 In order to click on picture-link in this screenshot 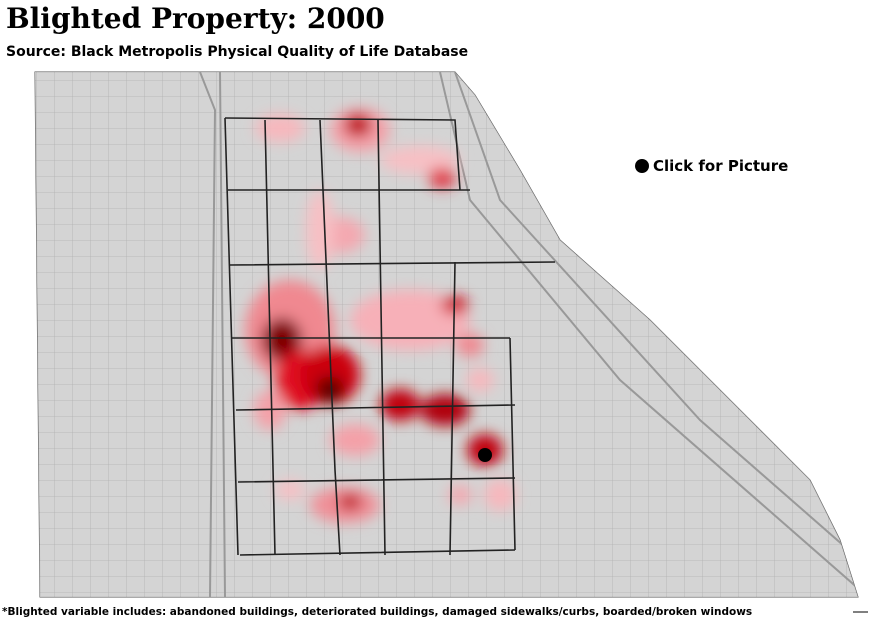, I will do `click(485, 455)`.